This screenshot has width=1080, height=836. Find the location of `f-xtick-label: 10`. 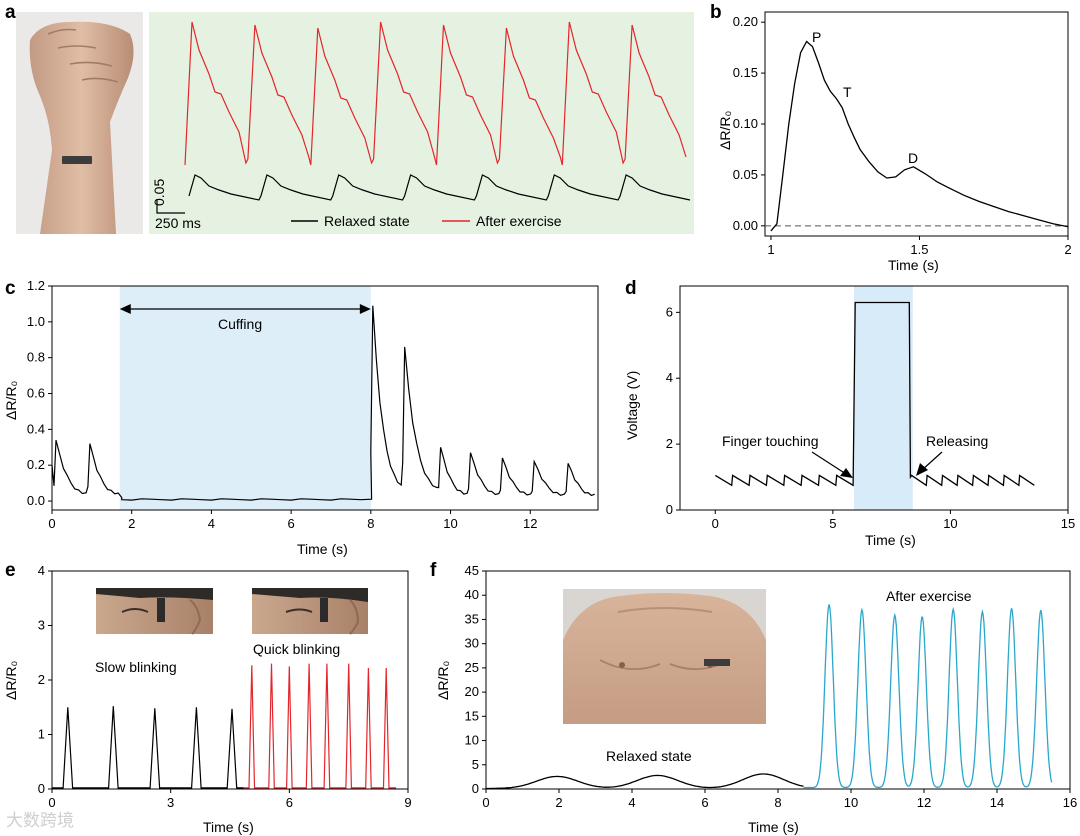

f-xtick-label: 10 is located at coordinates (851, 802).